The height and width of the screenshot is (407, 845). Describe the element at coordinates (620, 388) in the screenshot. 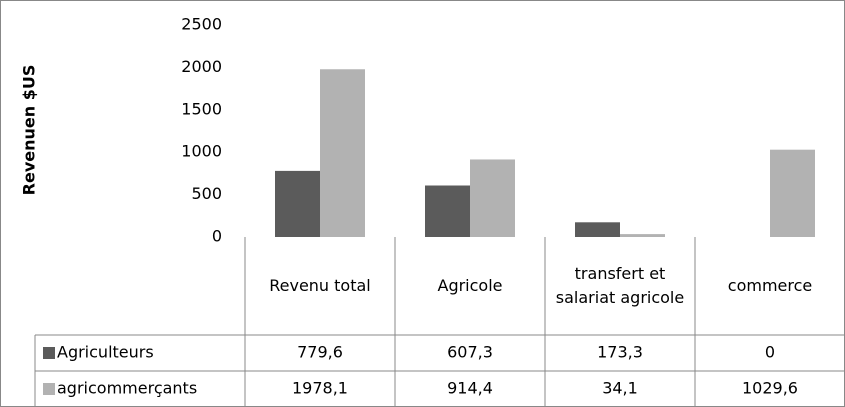

I see `table-cell: 34,1` at that location.